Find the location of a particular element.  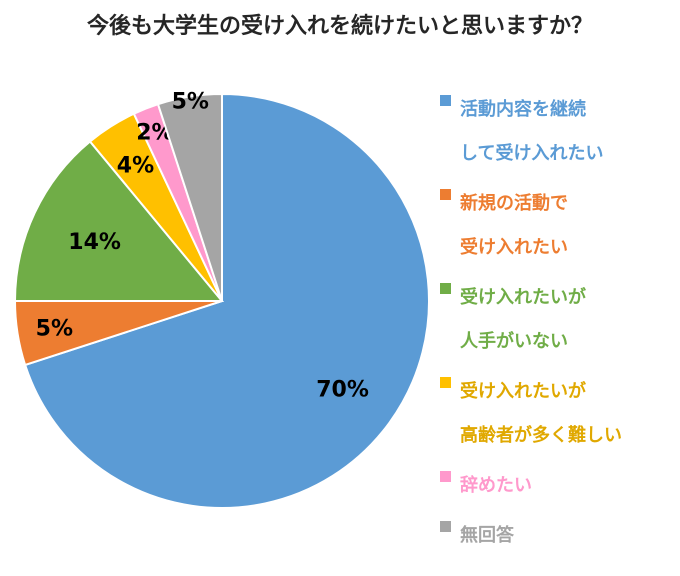

legend-item-3: 受け入れたいが 高齢者が多く難しい is located at coordinates (560, 414).